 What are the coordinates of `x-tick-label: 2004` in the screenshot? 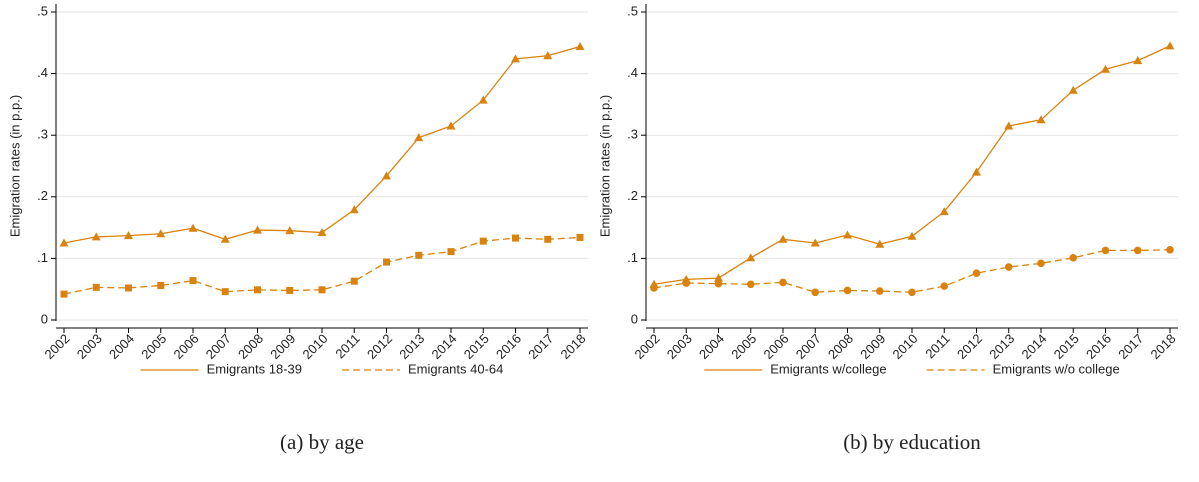 It's located at (121, 346).